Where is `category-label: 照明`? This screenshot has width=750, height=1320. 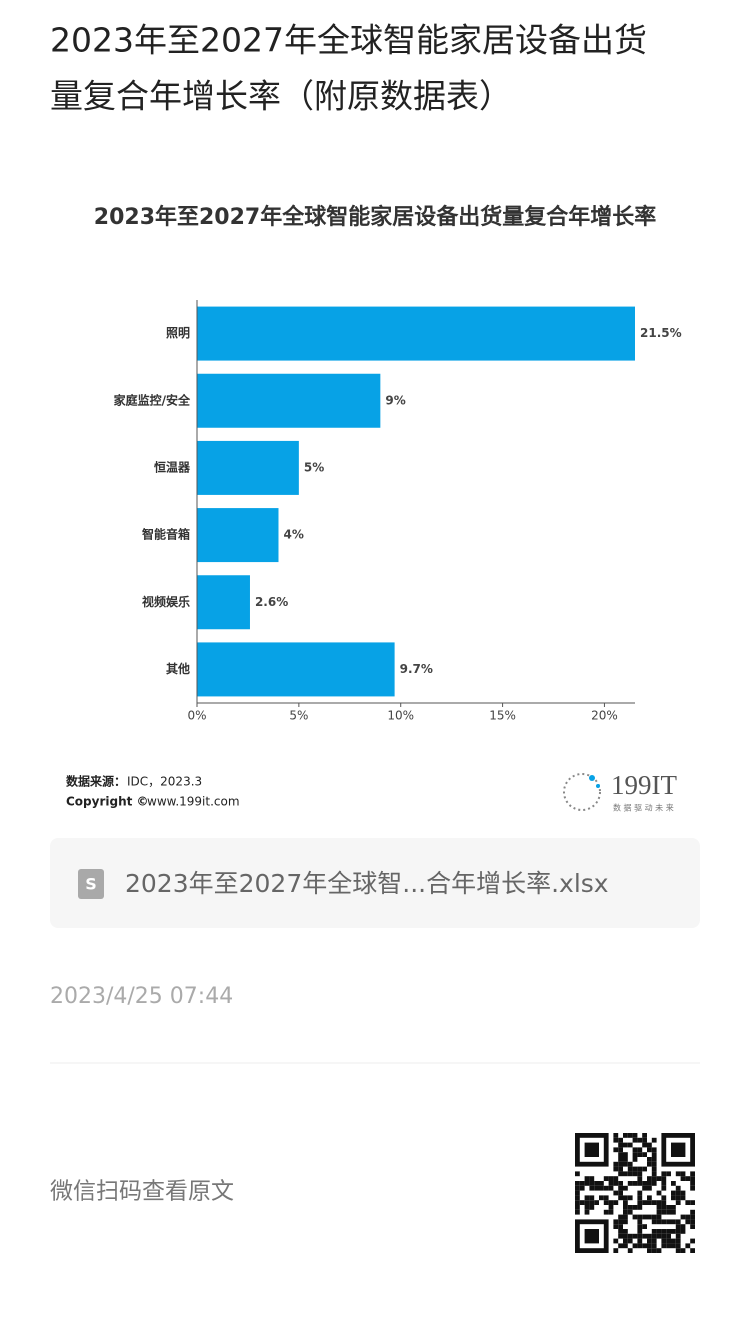
category-label: 照明 is located at coordinates (178, 332).